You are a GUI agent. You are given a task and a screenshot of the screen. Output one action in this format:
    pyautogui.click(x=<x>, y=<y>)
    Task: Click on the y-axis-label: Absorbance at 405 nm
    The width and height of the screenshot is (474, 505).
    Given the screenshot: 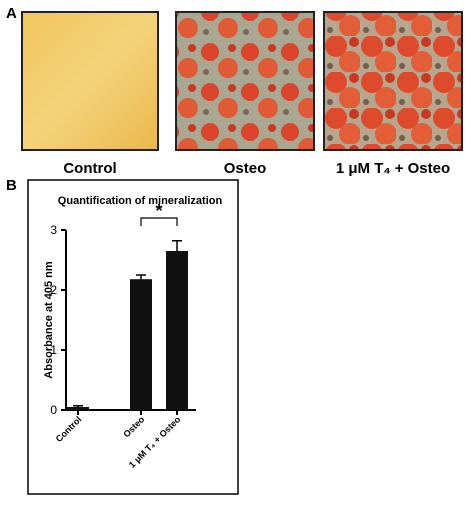 What is the action you would take?
    pyautogui.click(x=49, y=320)
    